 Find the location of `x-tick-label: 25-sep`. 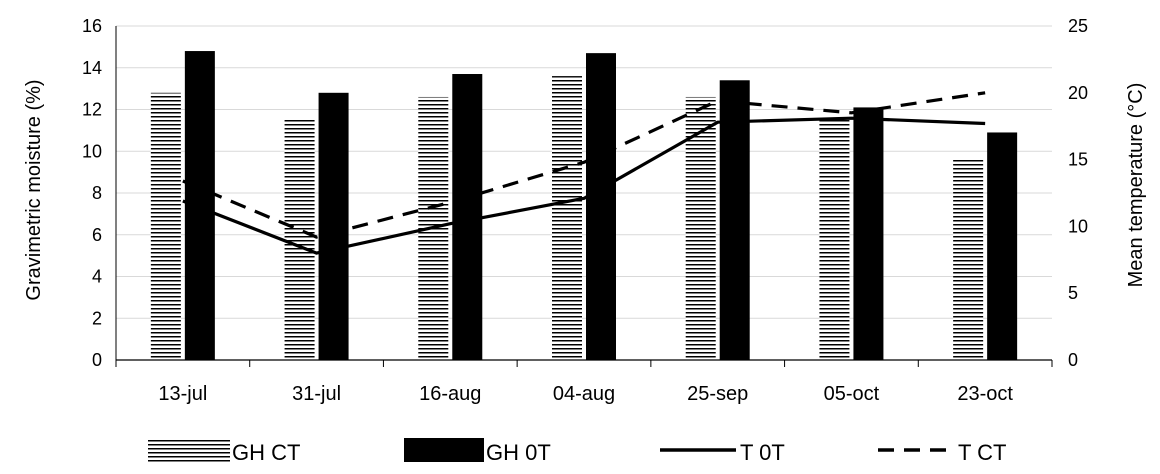

x-tick-label: 25-sep is located at coordinates (717, 394).